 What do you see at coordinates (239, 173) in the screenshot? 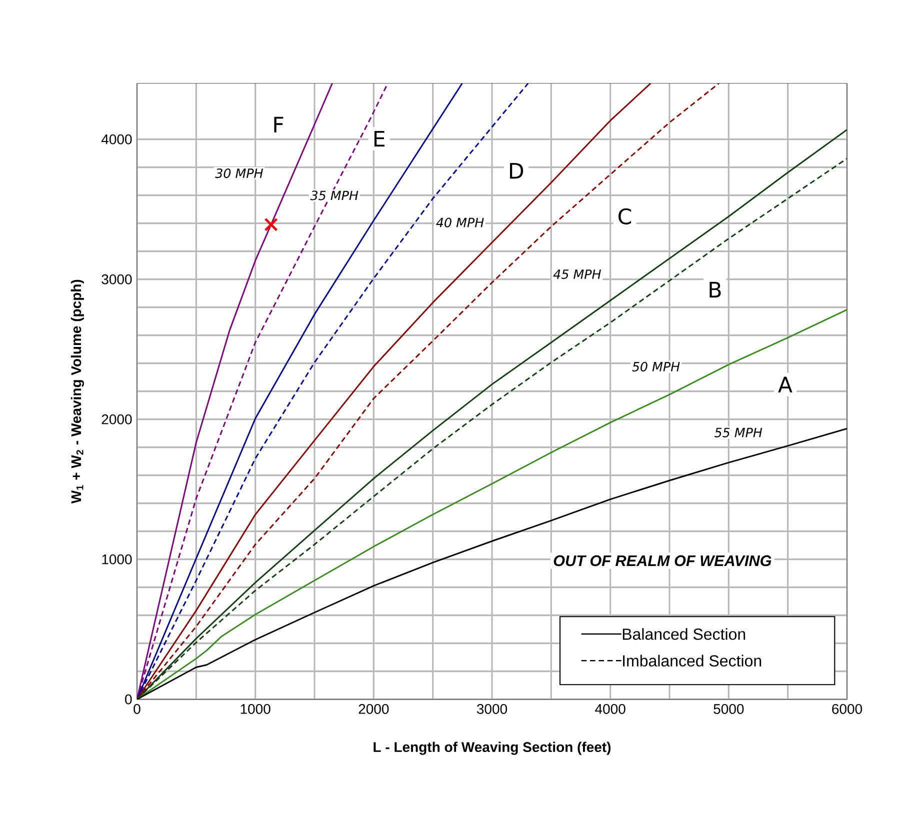
I see `annotation: 30 MPH` at bounding box center [239, 173].